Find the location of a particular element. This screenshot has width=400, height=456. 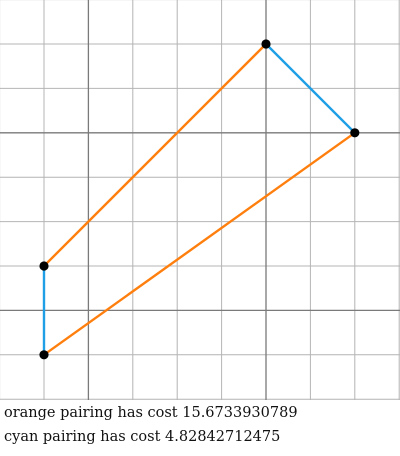

graph-point-A is located at coordinates (266, 44).